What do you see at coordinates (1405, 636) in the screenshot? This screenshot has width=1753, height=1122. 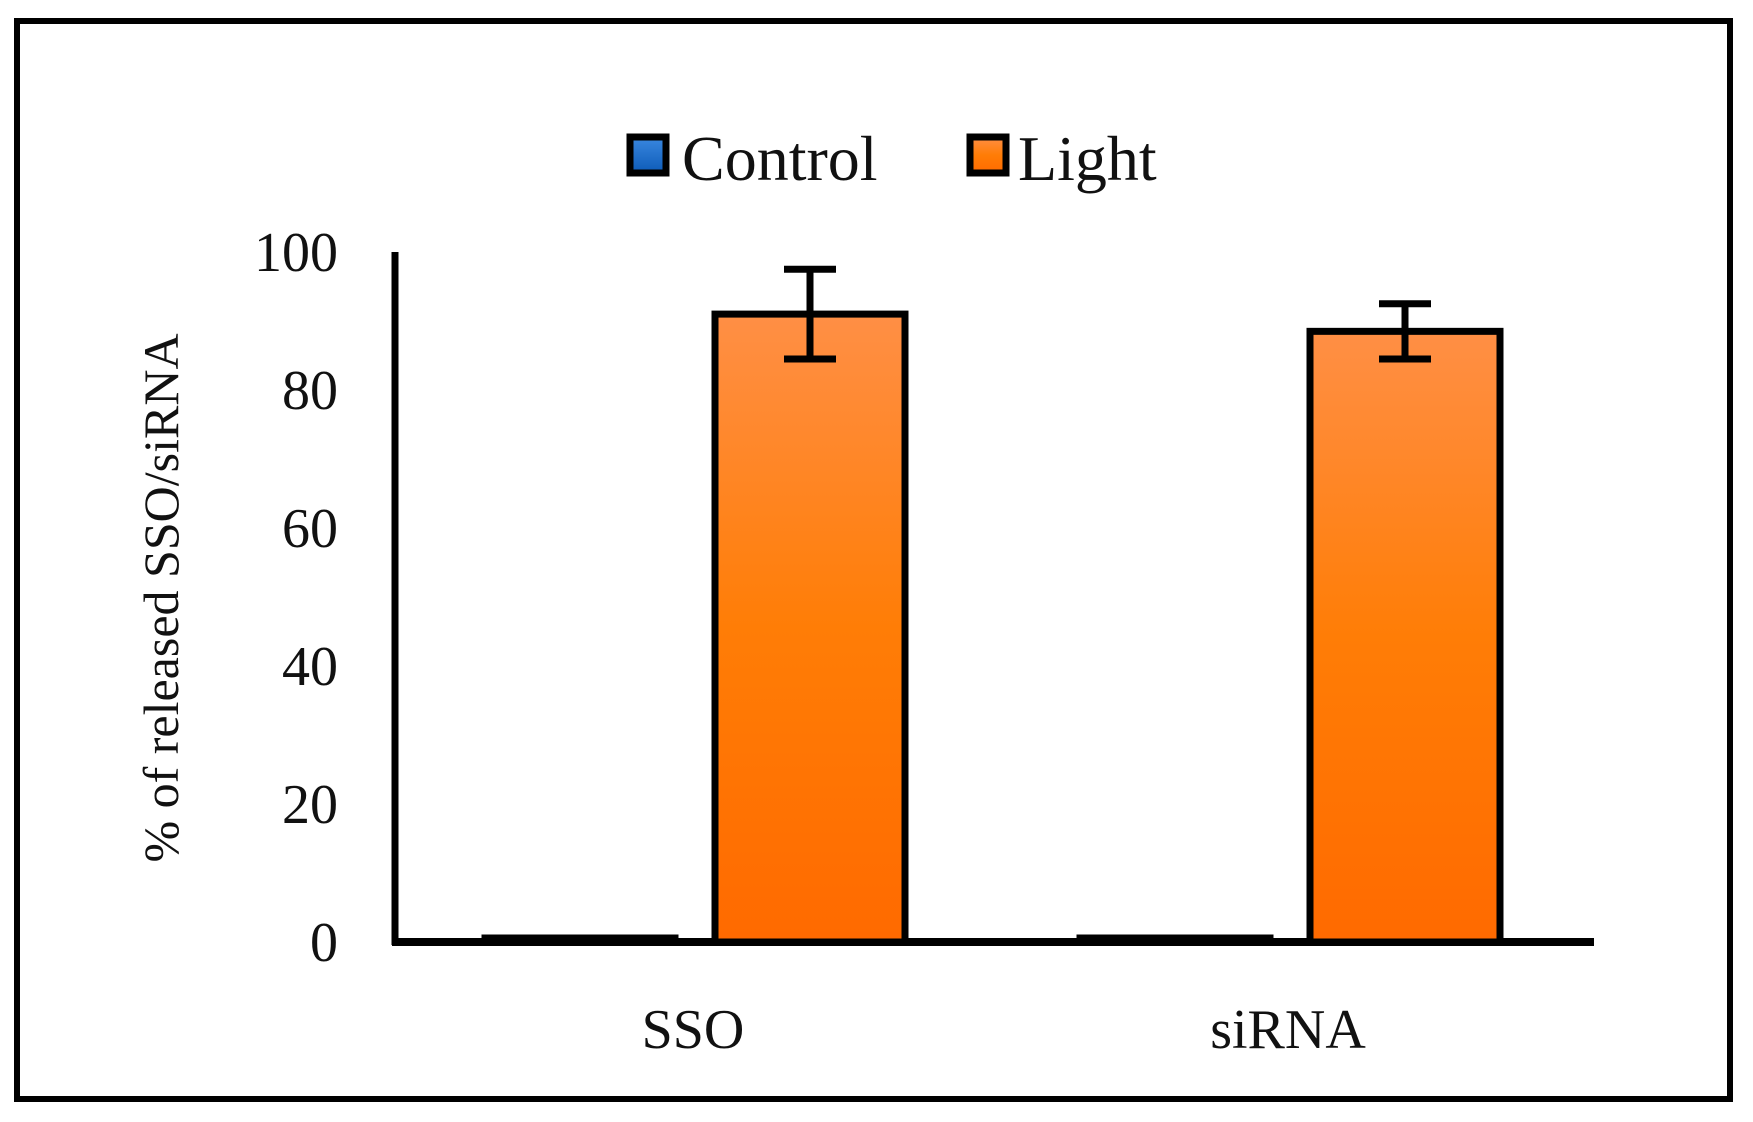 I see `bar-light-sirna` at bounding box center [1405, 636].